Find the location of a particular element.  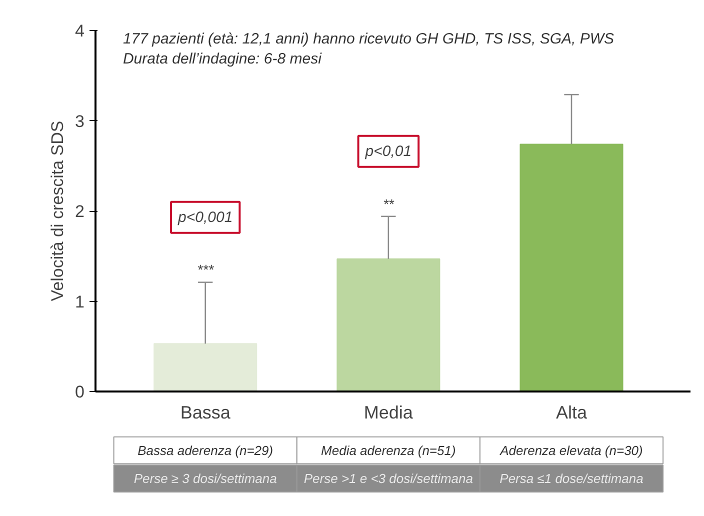

text: Perse >1 e <3 dosi/settimana is located at coordinates (388, 478).